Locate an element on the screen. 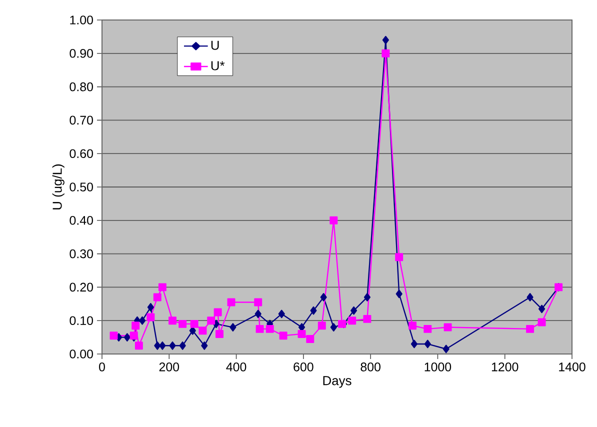  y-tick-label: 0.10 is located at coordinates (81, 321).